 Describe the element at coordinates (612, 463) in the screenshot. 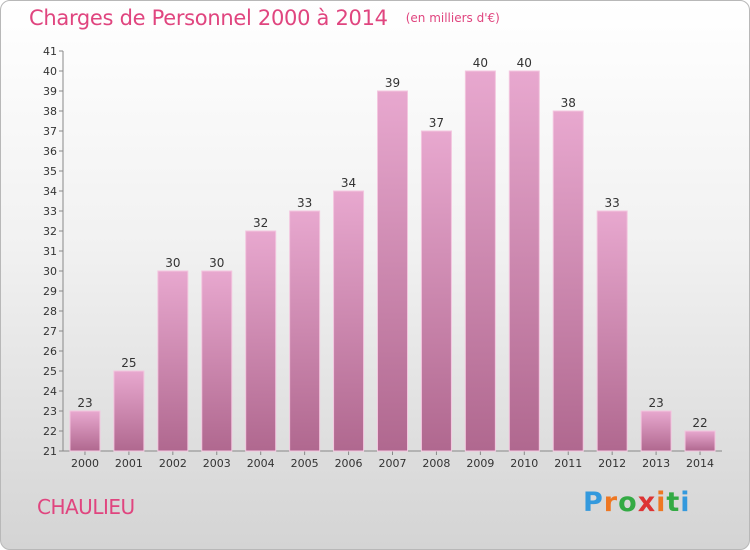

I see `x-tick-label: 2012` at that location.